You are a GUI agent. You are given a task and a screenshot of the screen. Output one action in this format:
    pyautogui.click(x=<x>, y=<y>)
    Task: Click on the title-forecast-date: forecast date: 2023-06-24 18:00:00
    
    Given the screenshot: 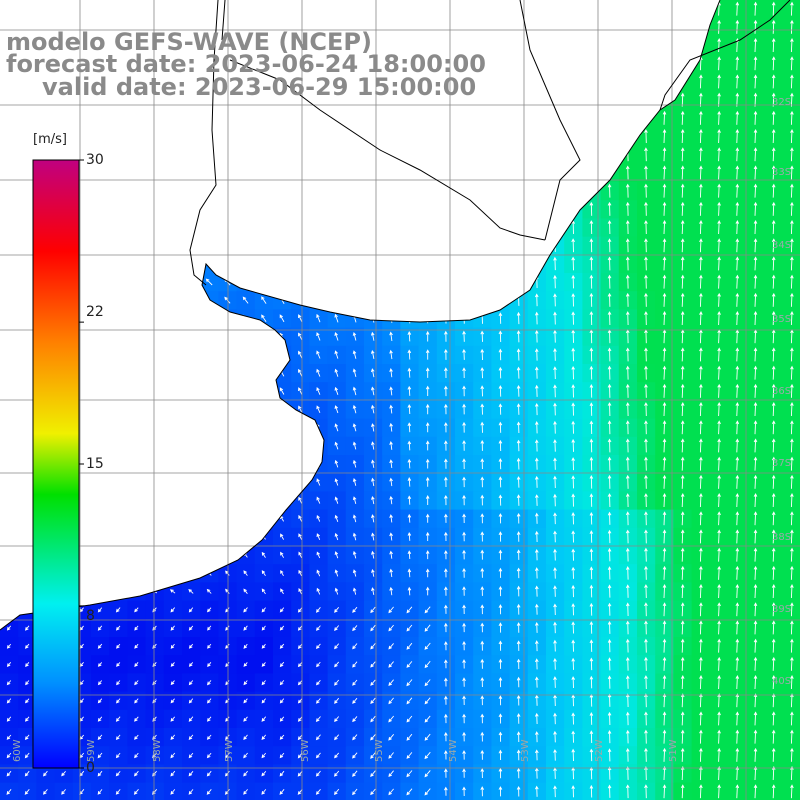 What is the action you would take?
    pyautogui.click(x=246, y=64)
    